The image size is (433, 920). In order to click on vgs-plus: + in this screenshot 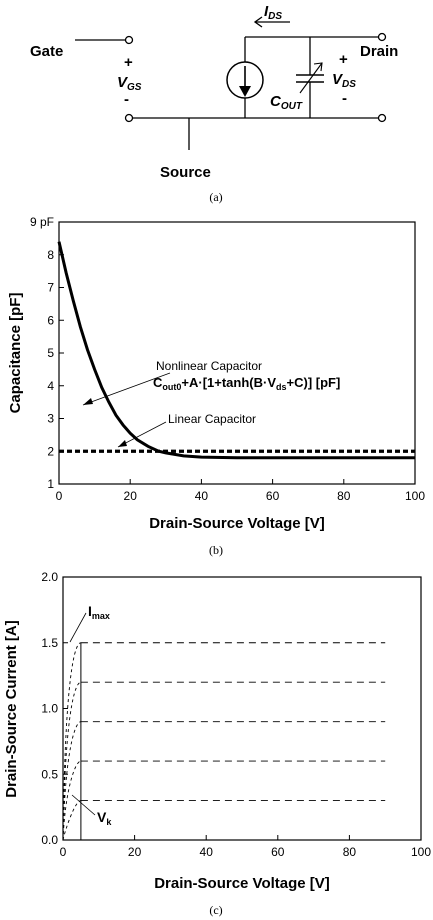, I will do `click(128, 62)`.